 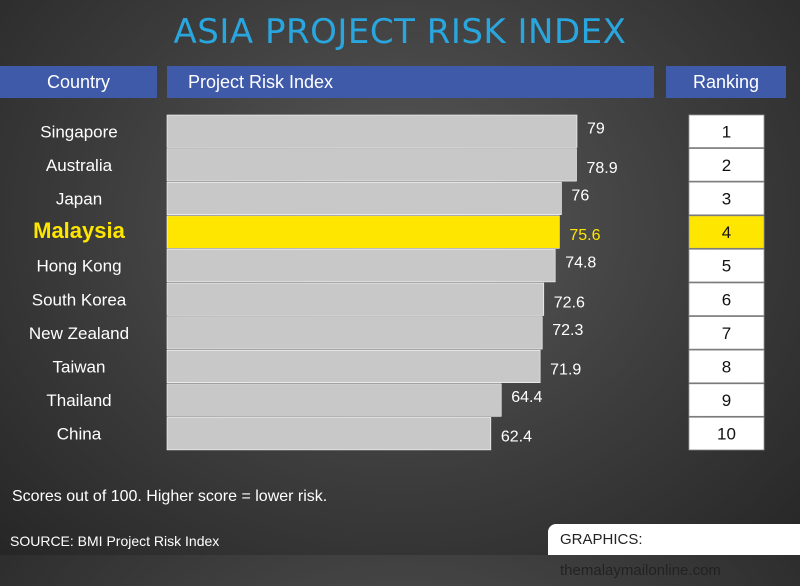 I want to click on country-label: Thailand, so click(x=78, y=400).